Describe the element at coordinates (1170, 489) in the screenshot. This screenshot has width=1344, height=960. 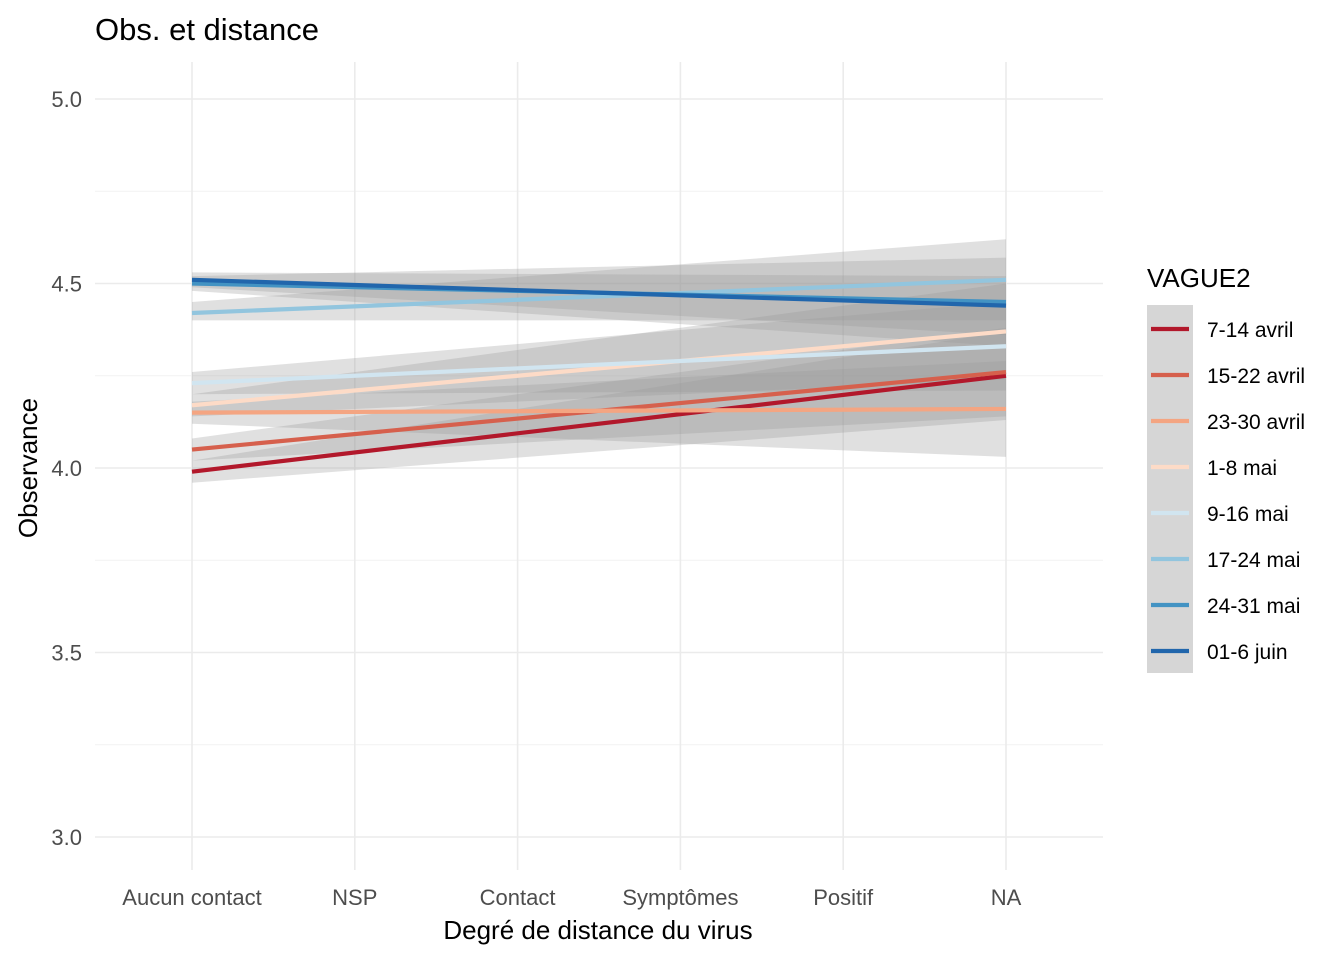
I see `legend-key-background` at that location.